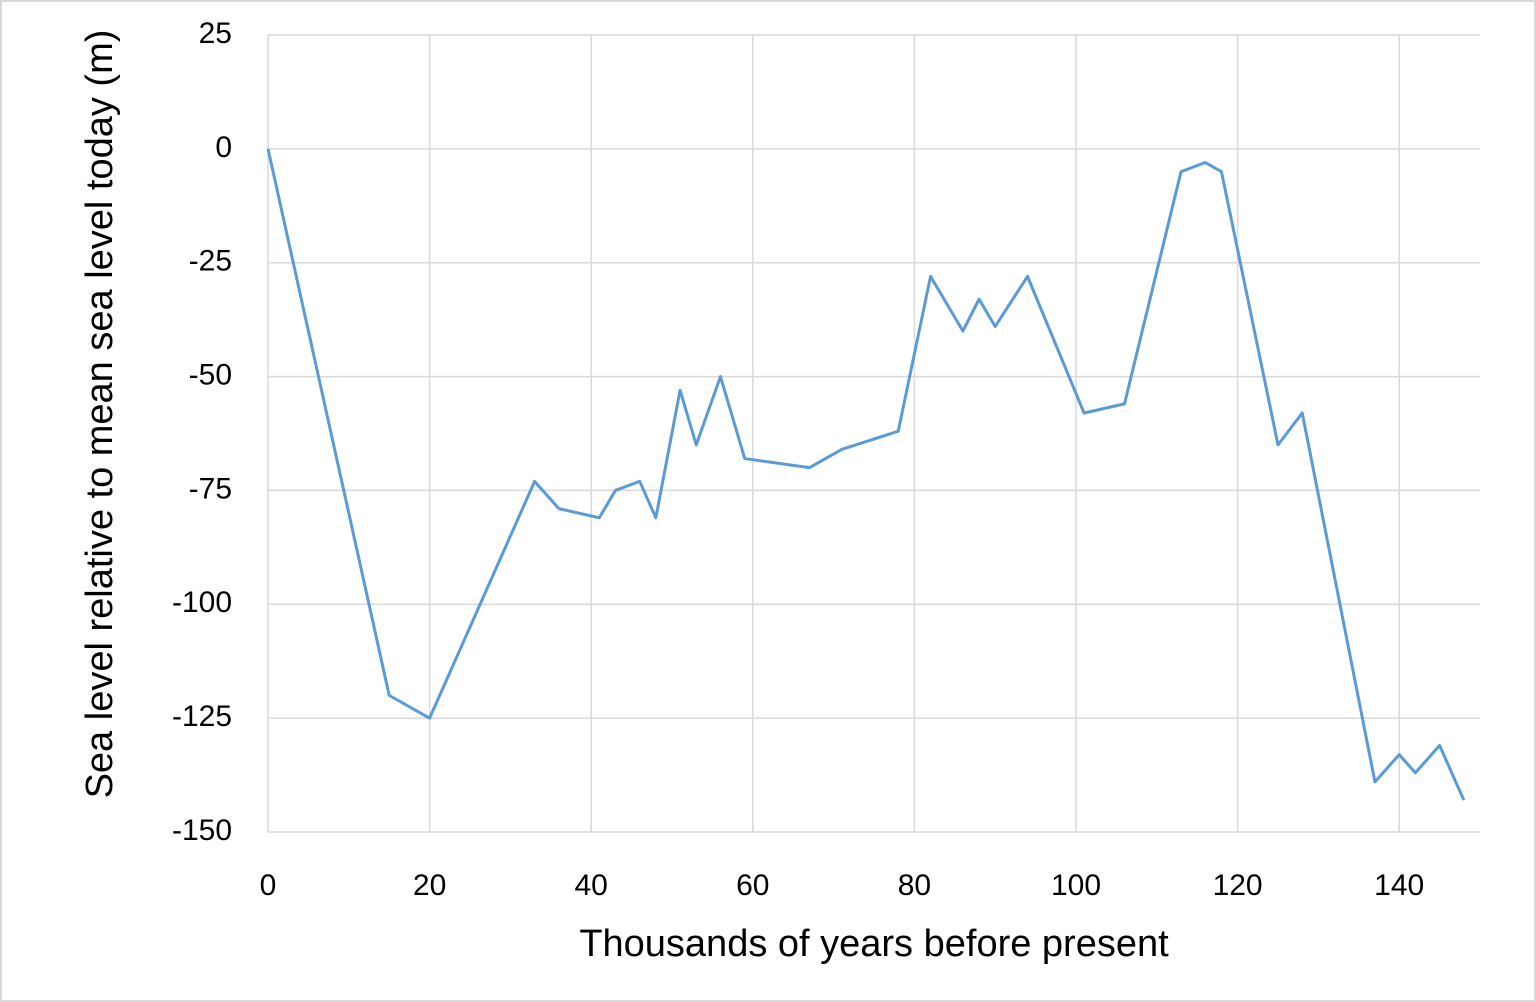 The width and height of the screenshot is (1536, 1002). Describe the element at coordinates (1399, 885) in the screenshot. I see `x-tick-label: 140` at that location.